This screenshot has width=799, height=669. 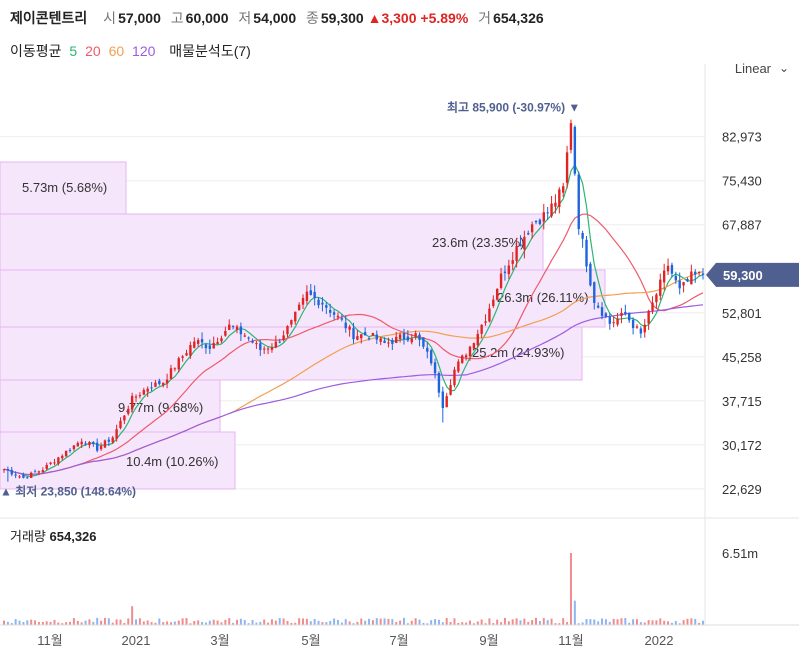 I want to click on ma-20-label: 20, so click(x=93, y=51).